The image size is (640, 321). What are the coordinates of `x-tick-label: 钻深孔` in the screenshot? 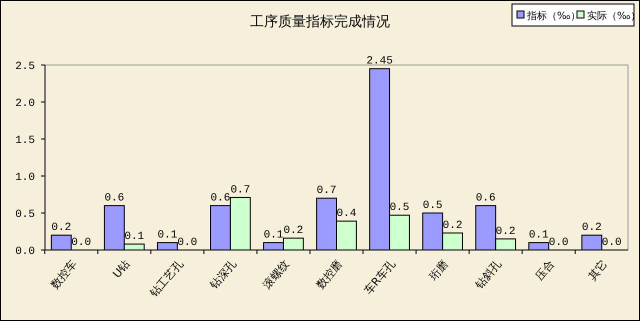 It's located at (222, 275).